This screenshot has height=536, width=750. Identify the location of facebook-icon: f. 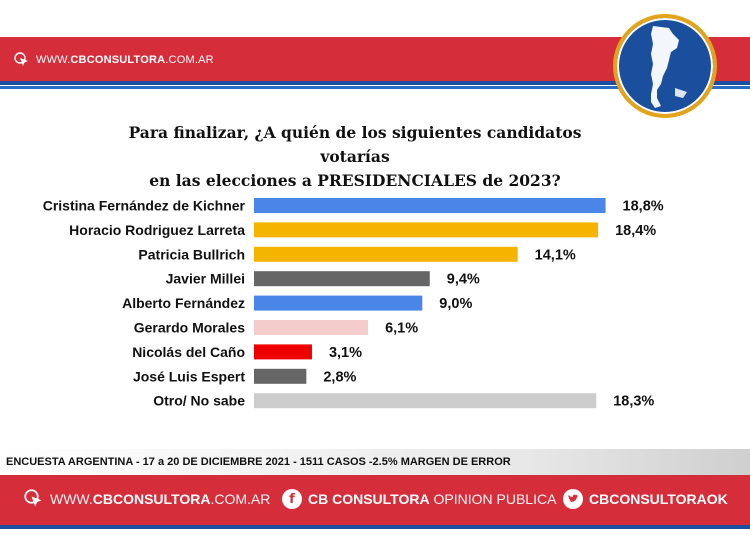
(292, 499).